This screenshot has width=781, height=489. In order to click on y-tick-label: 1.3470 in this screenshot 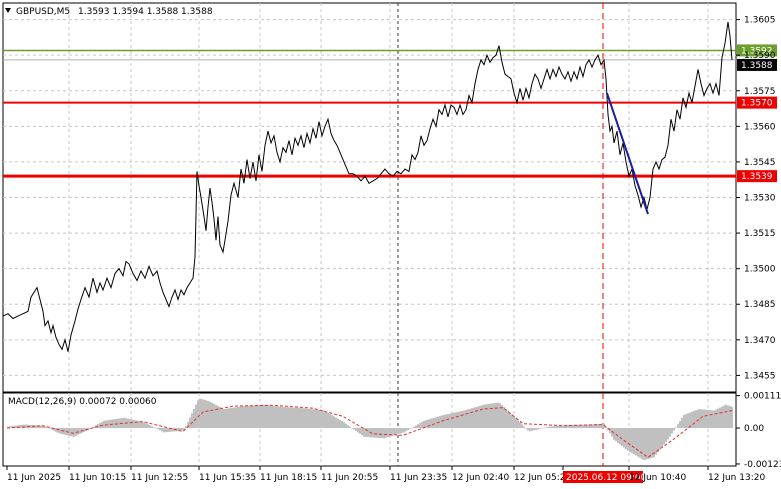, I will do `click(760, 341)`.